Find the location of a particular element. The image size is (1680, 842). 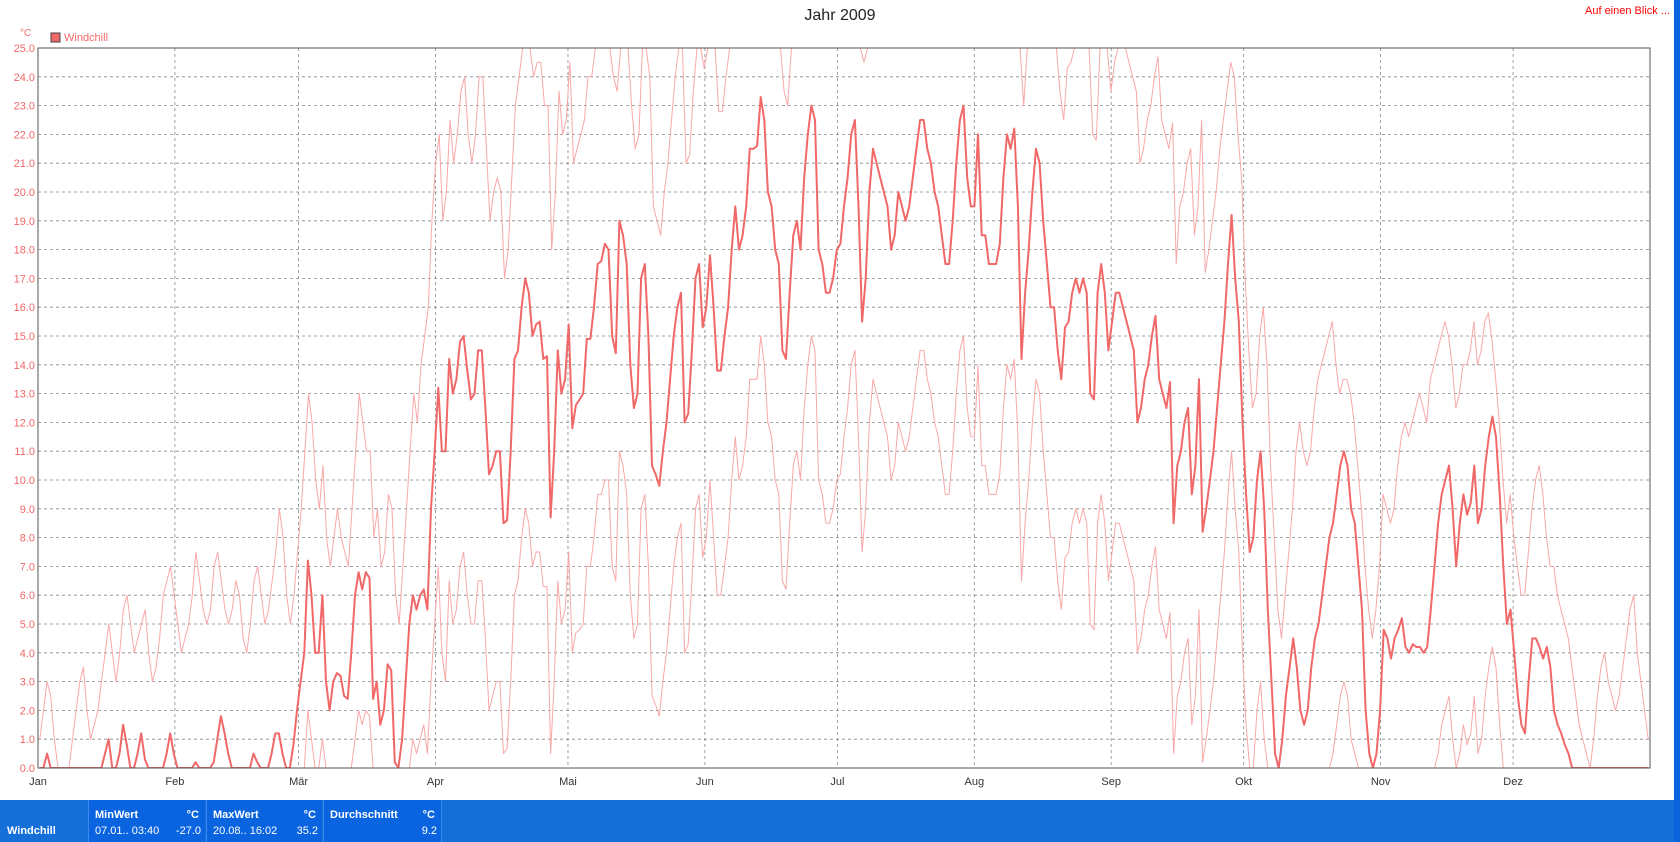

x-tick-label: Jul is located at coordinates (837, 782).